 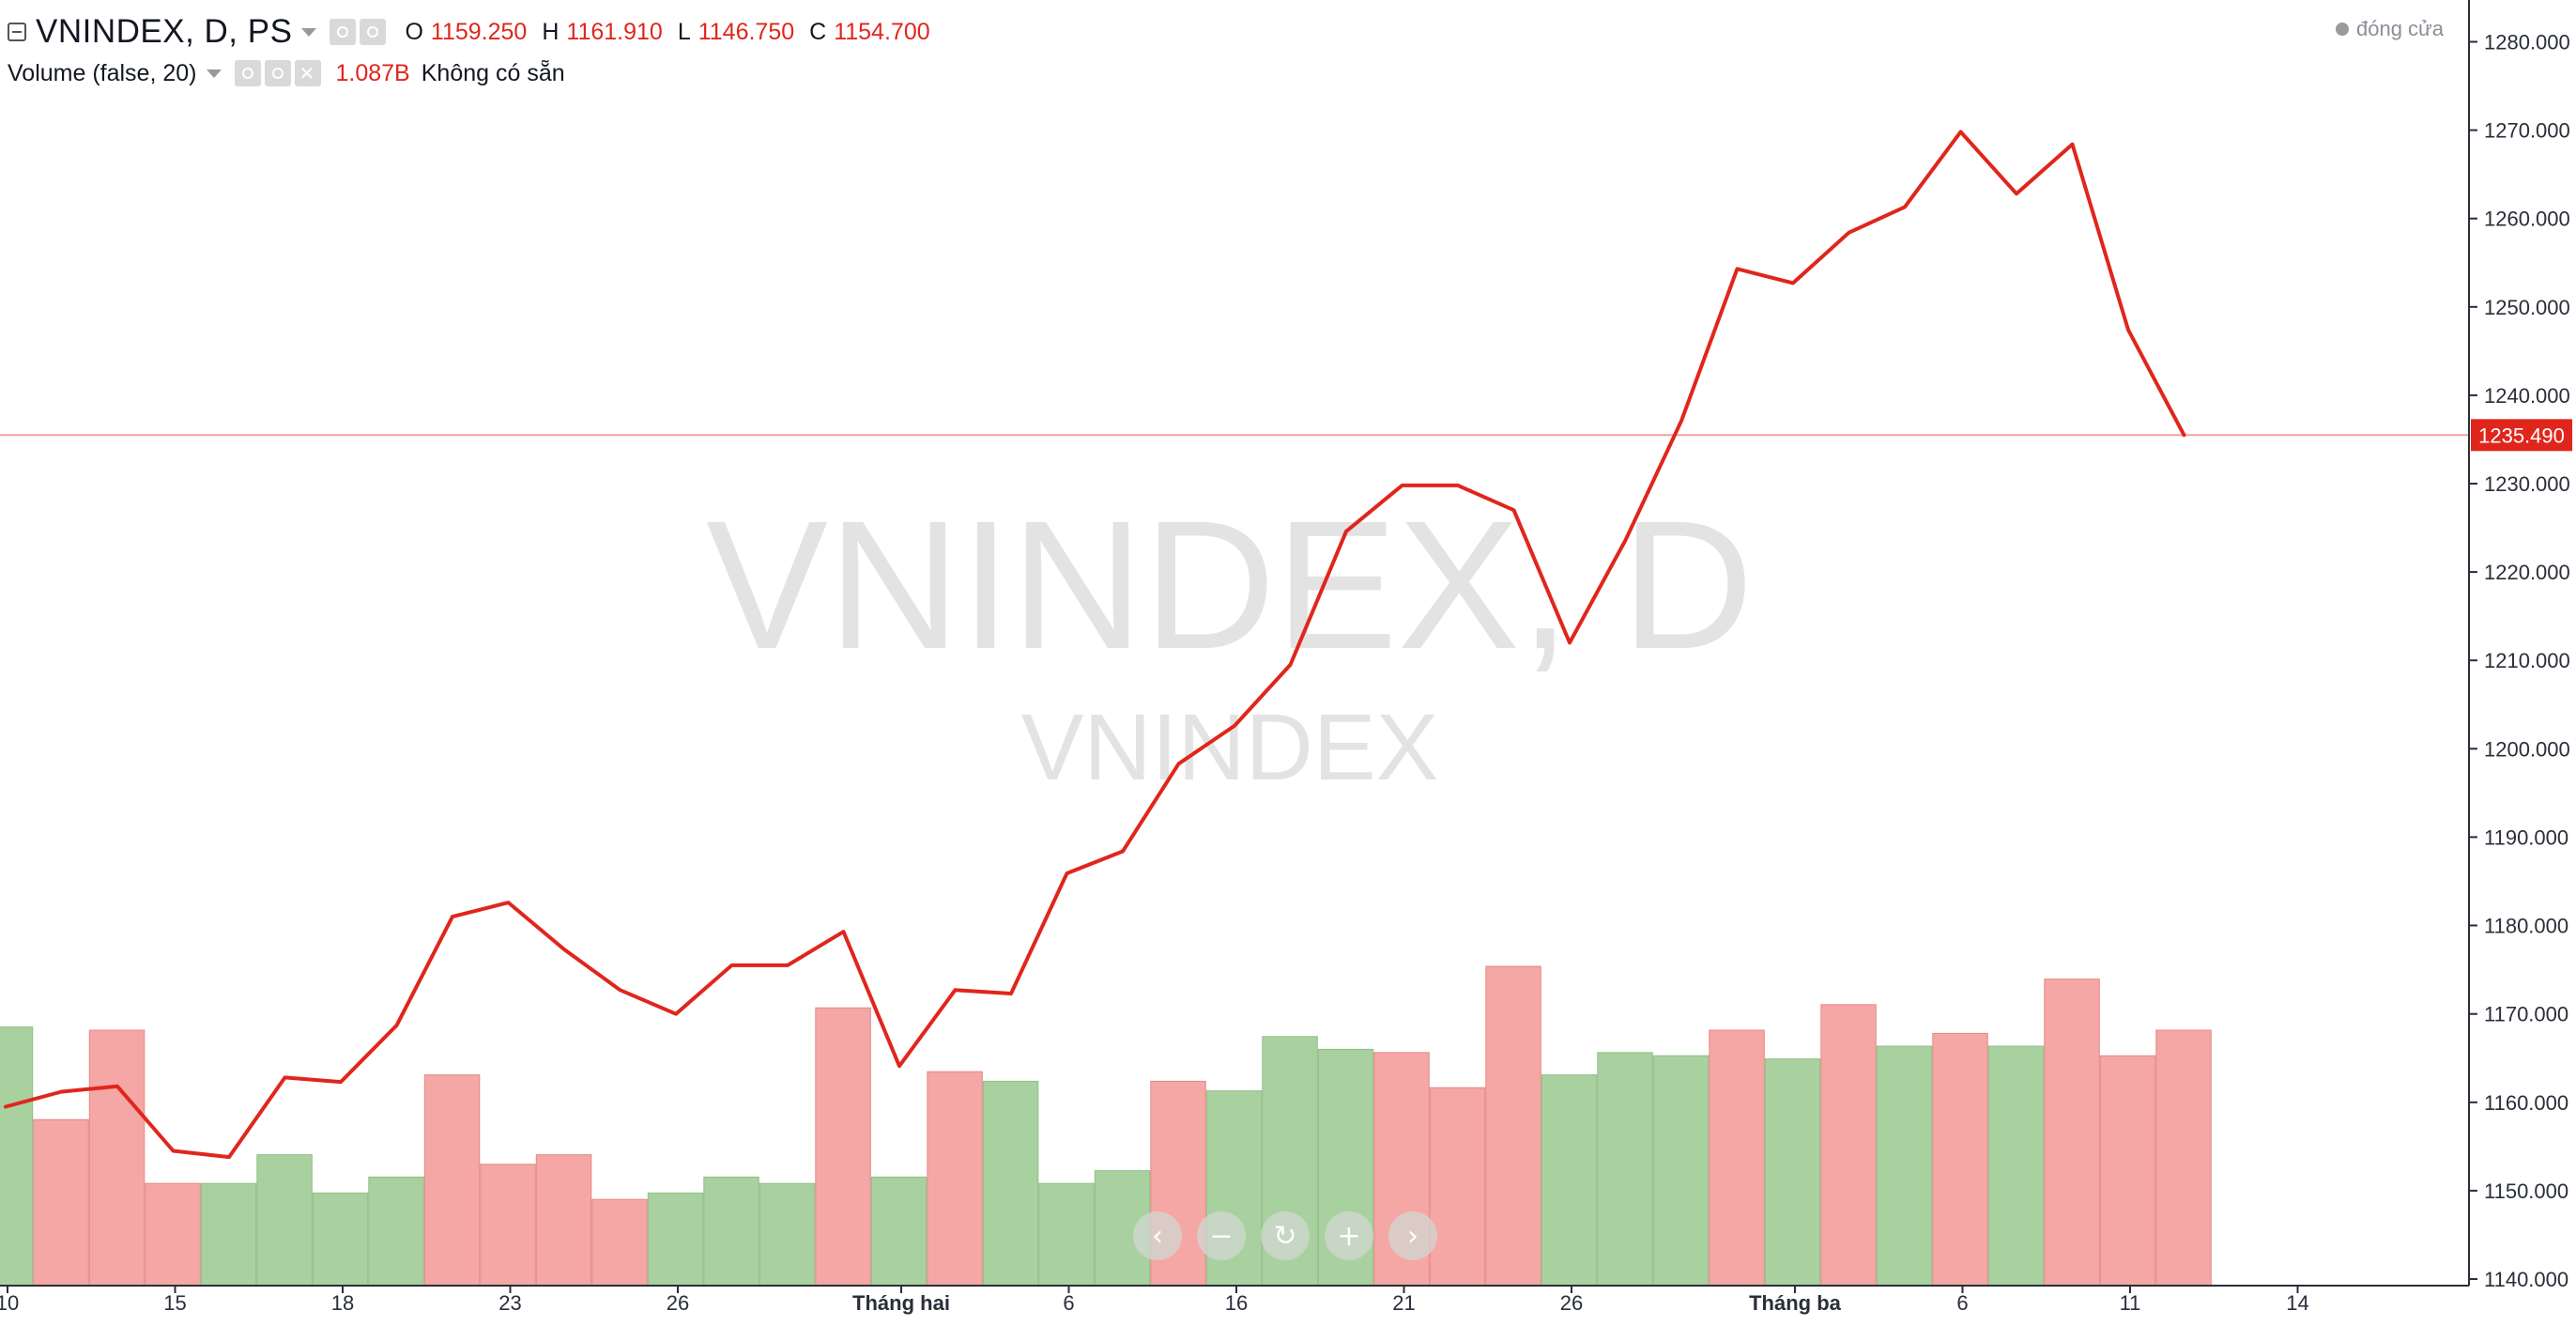 I want to click on y-tick-label: 1250.000, so click(x=2527, y=307).